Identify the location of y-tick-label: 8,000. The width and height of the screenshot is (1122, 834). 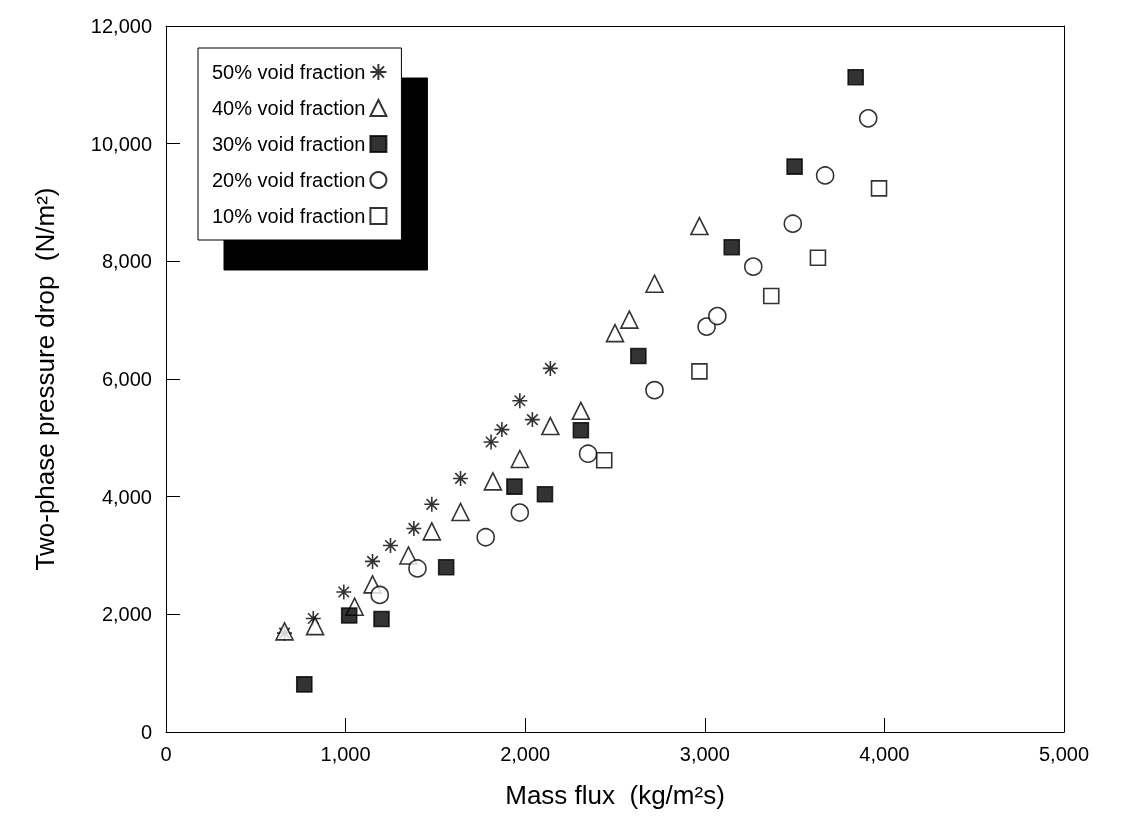
(126, 261).